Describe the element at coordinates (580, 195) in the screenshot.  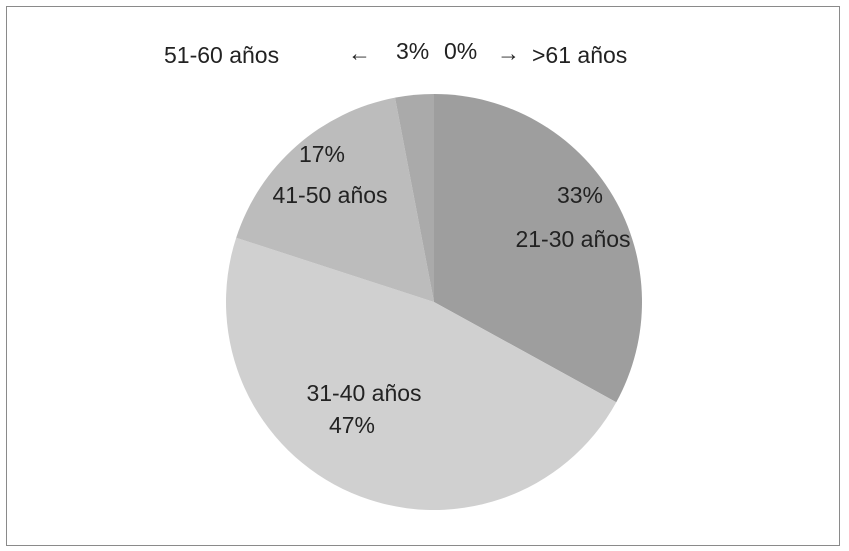
I see `slice-label-value-21-30: 33%` at that location.